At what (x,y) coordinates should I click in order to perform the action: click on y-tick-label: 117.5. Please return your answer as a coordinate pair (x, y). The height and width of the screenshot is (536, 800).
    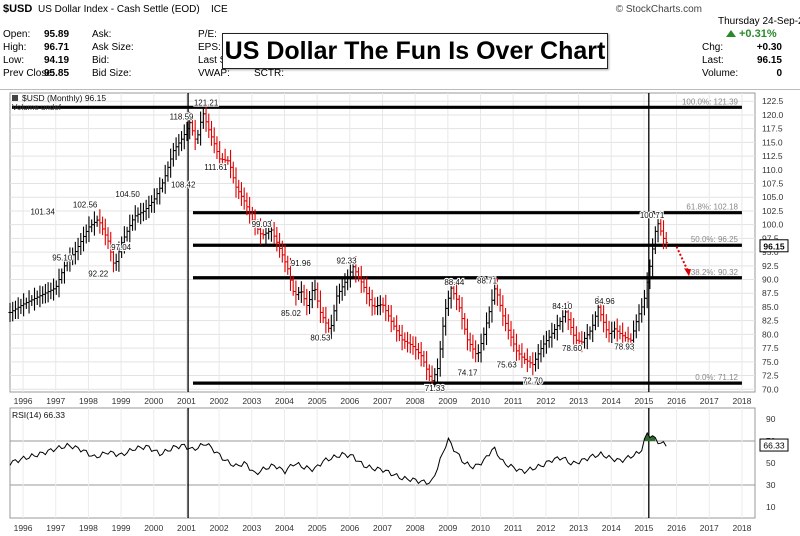
    Looking at the image, I should click on (772, 129).